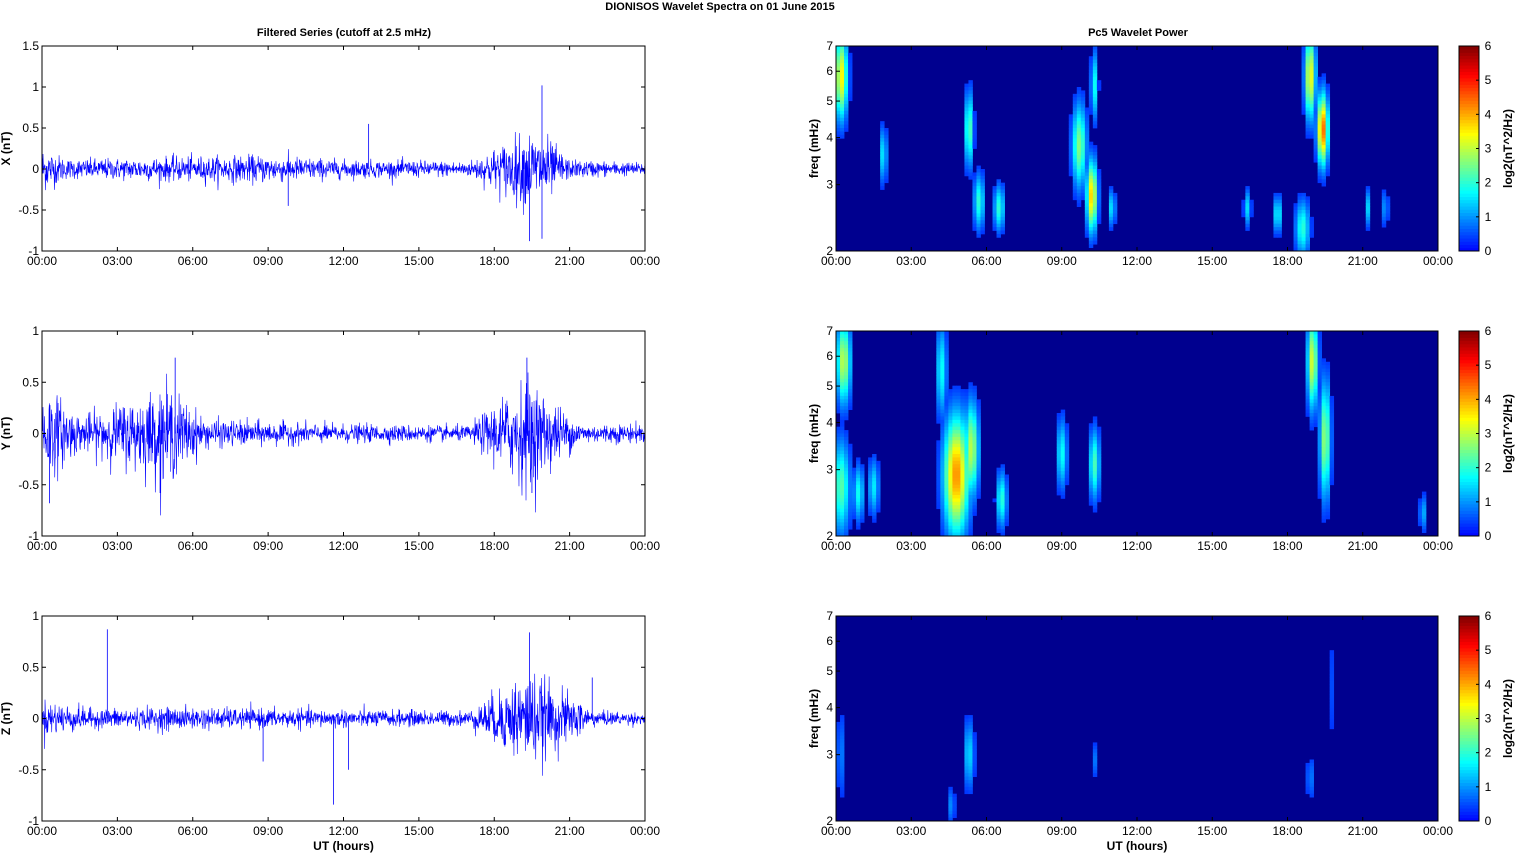  What do you see at coordinates (829, 386) in the screenshot?
I see `y-tick-label: 5` at bounding box center [829, 386].